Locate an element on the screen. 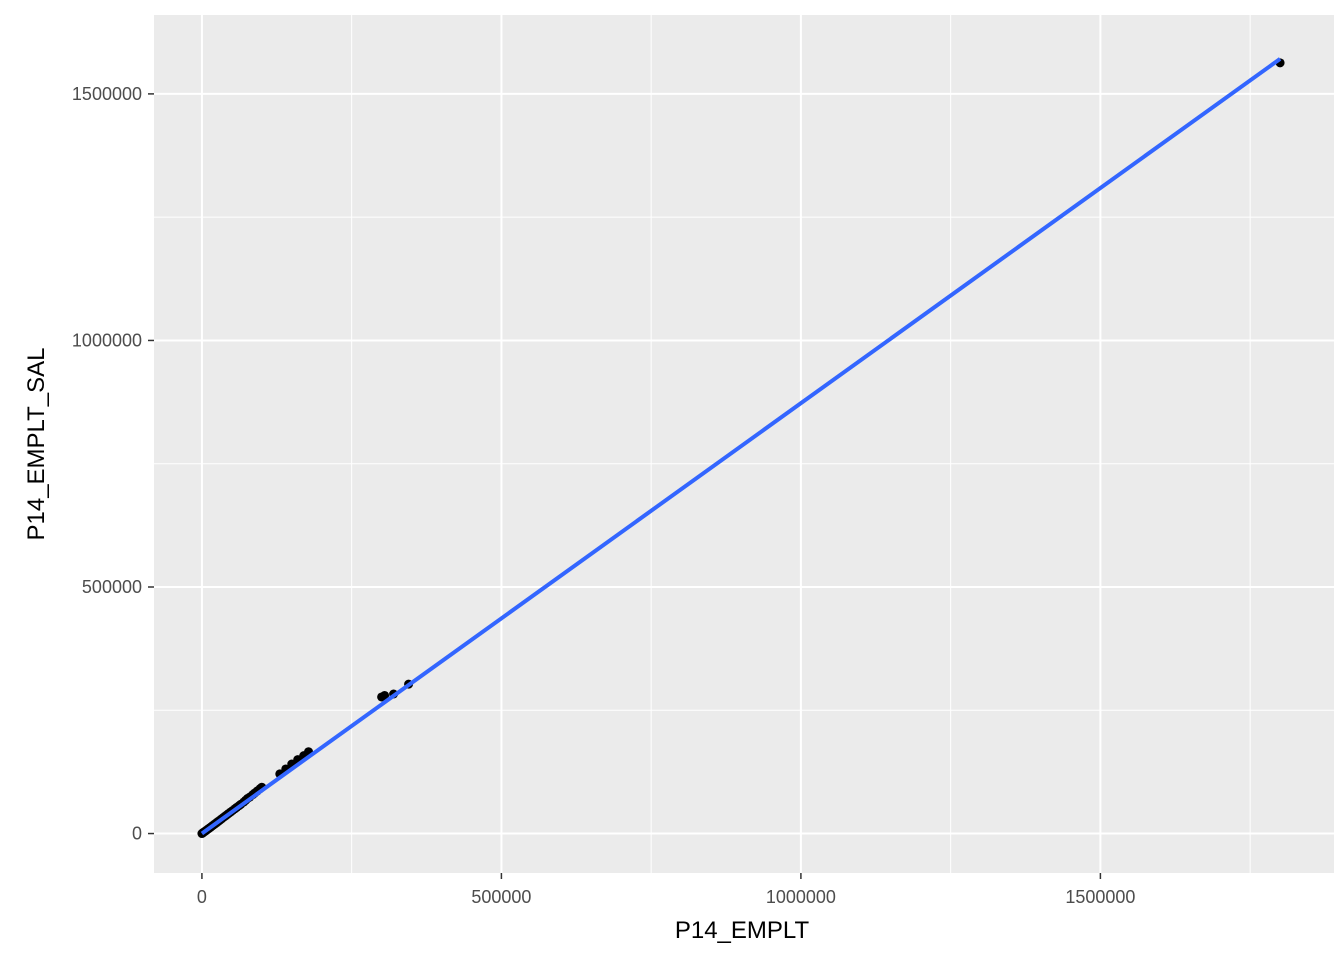  x-tick-label: 1000000 is located at coordinates (801, 897).